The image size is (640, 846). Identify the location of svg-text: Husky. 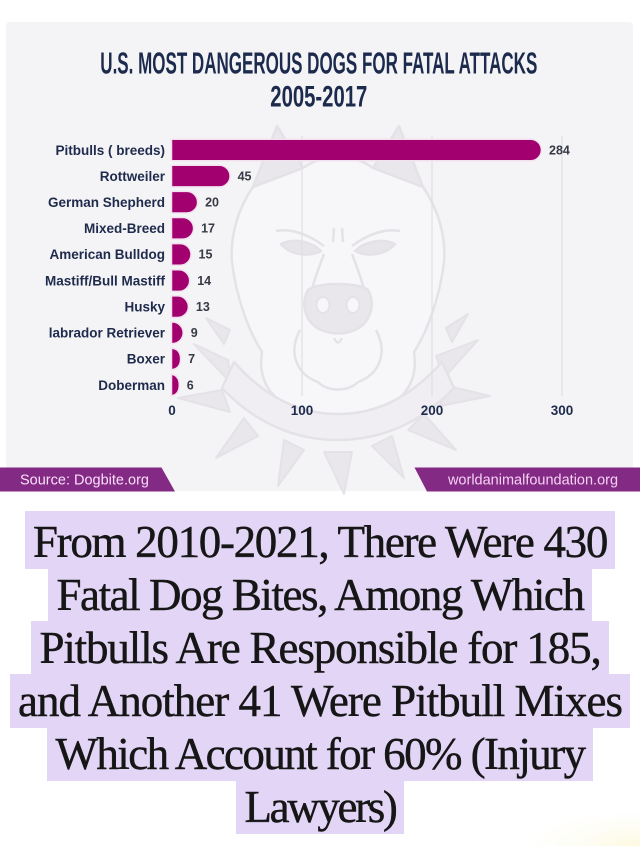
(144, 307).